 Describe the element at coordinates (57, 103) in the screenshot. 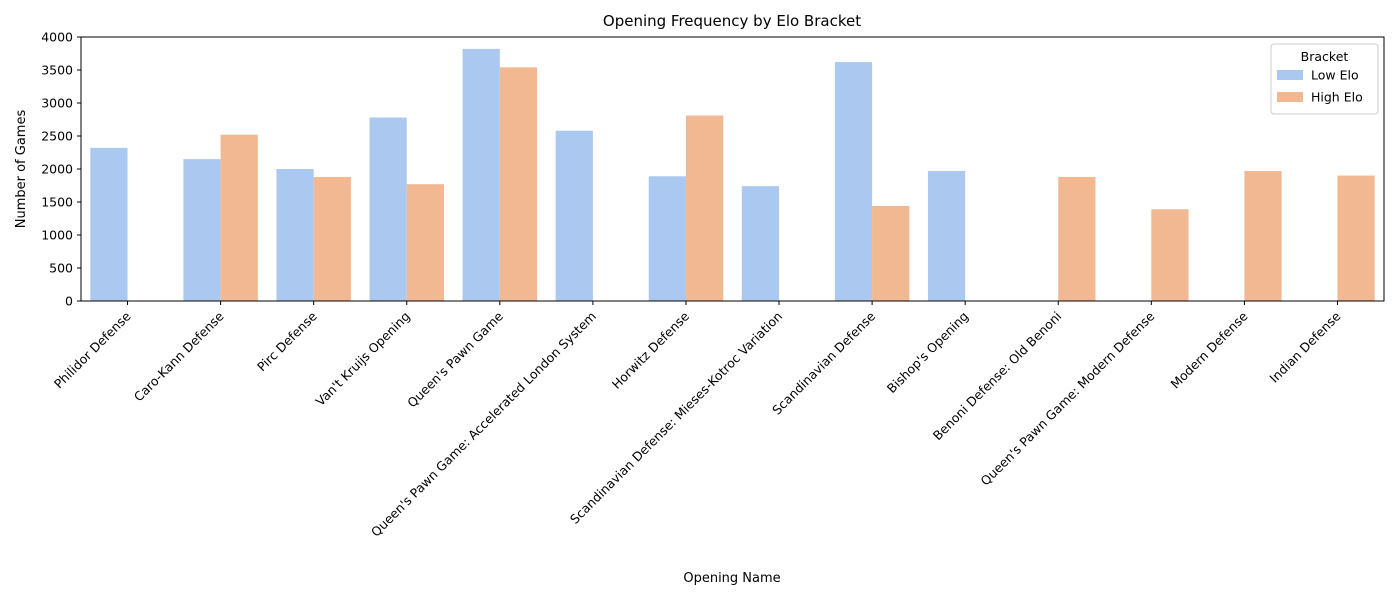

I see `y-tick-label: 3000` at that location.